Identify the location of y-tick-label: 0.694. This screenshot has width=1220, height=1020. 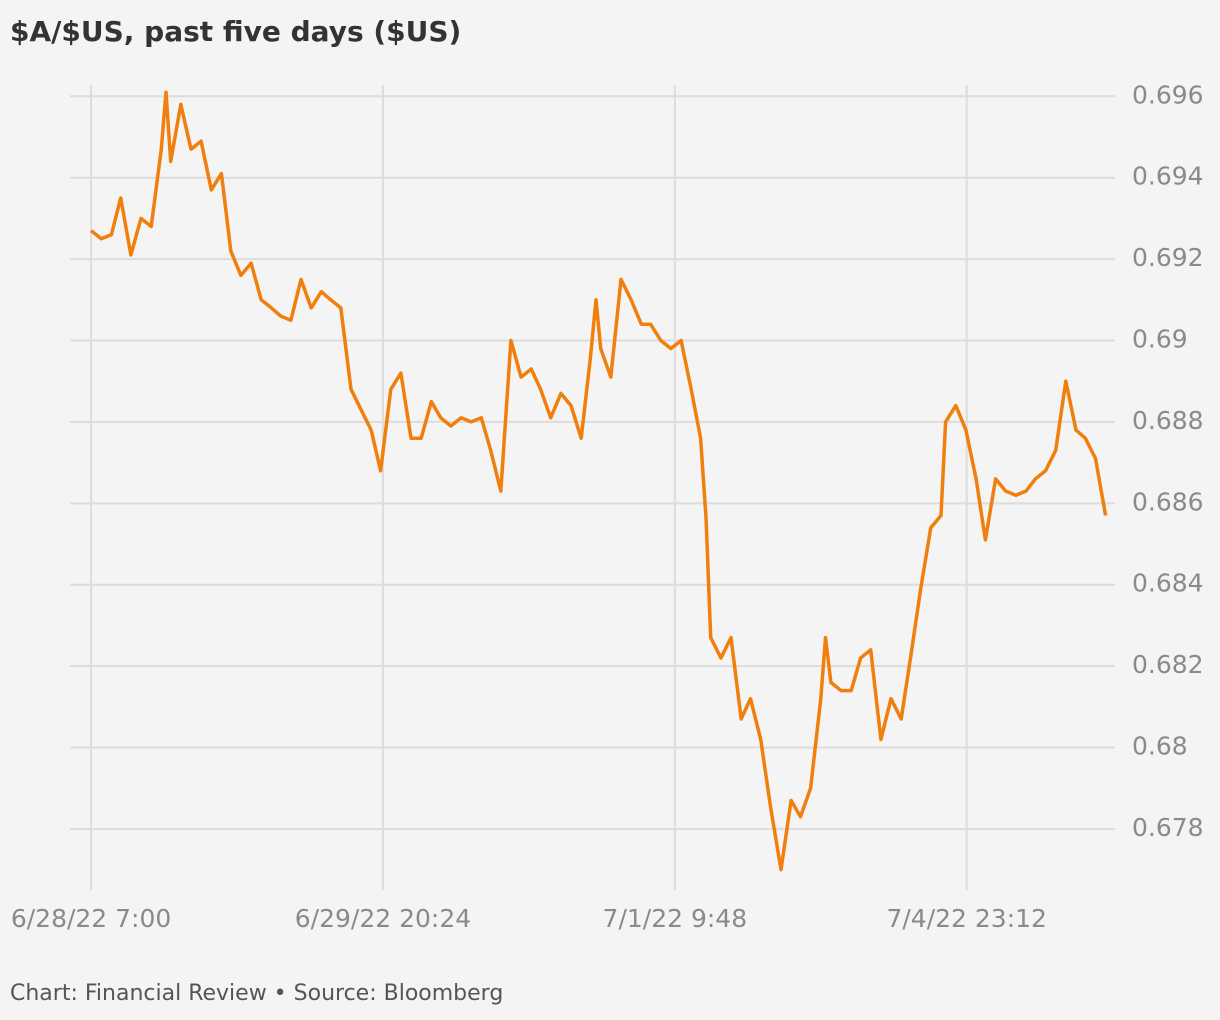
(1168, 176).